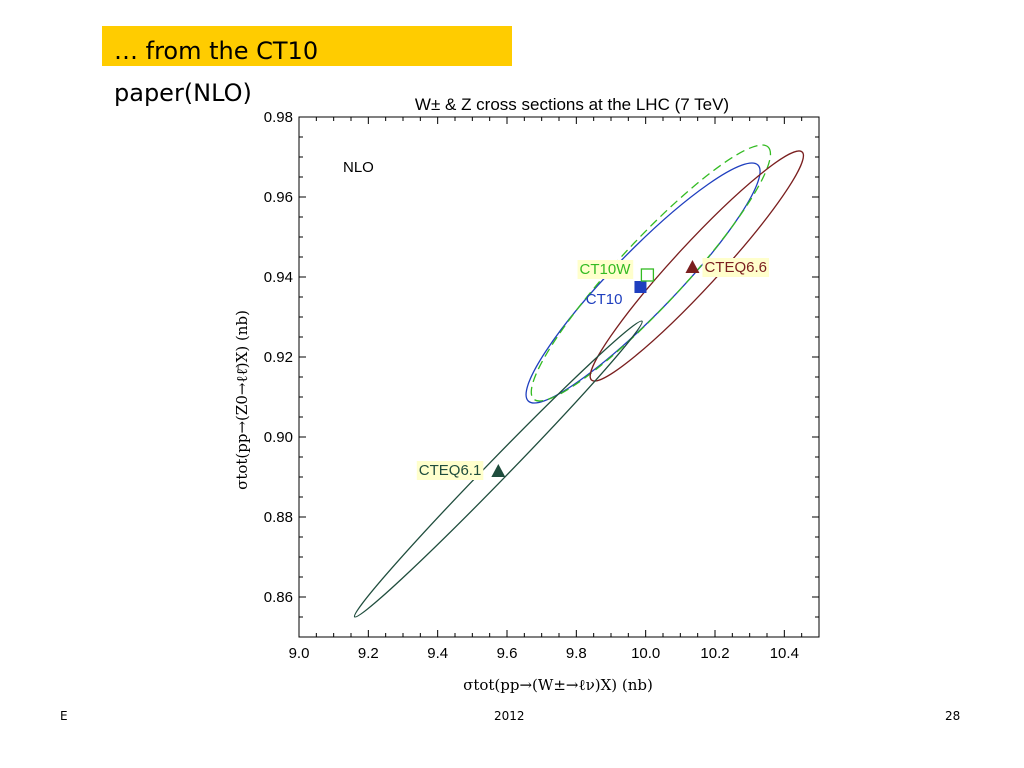 The height and width of the screenshot is (768, 1024). What do you see at coordinates (645, 653) in the screenshot?
I see `x-tick-label: 10.0` at bounding box center [645, 653].